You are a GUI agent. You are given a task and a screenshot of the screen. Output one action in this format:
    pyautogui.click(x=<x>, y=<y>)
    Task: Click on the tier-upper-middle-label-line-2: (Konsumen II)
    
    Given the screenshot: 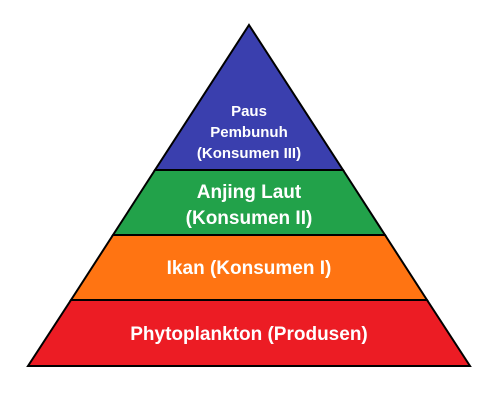 What is the action you would take?
    pyautogui.click(x=249, y=218)
    